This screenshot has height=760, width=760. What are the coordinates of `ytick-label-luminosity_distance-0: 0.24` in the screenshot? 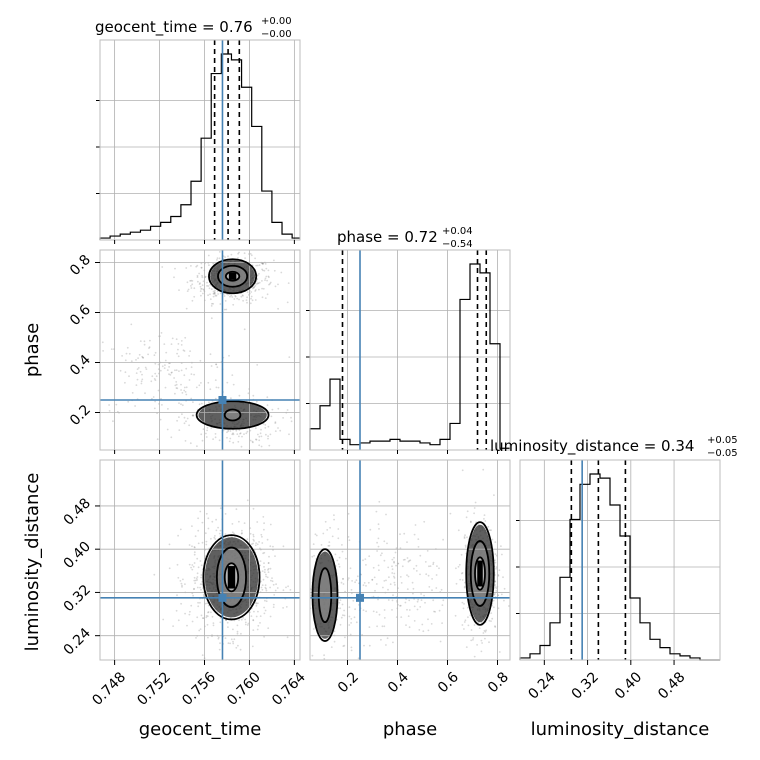 It's located at (77, 641).